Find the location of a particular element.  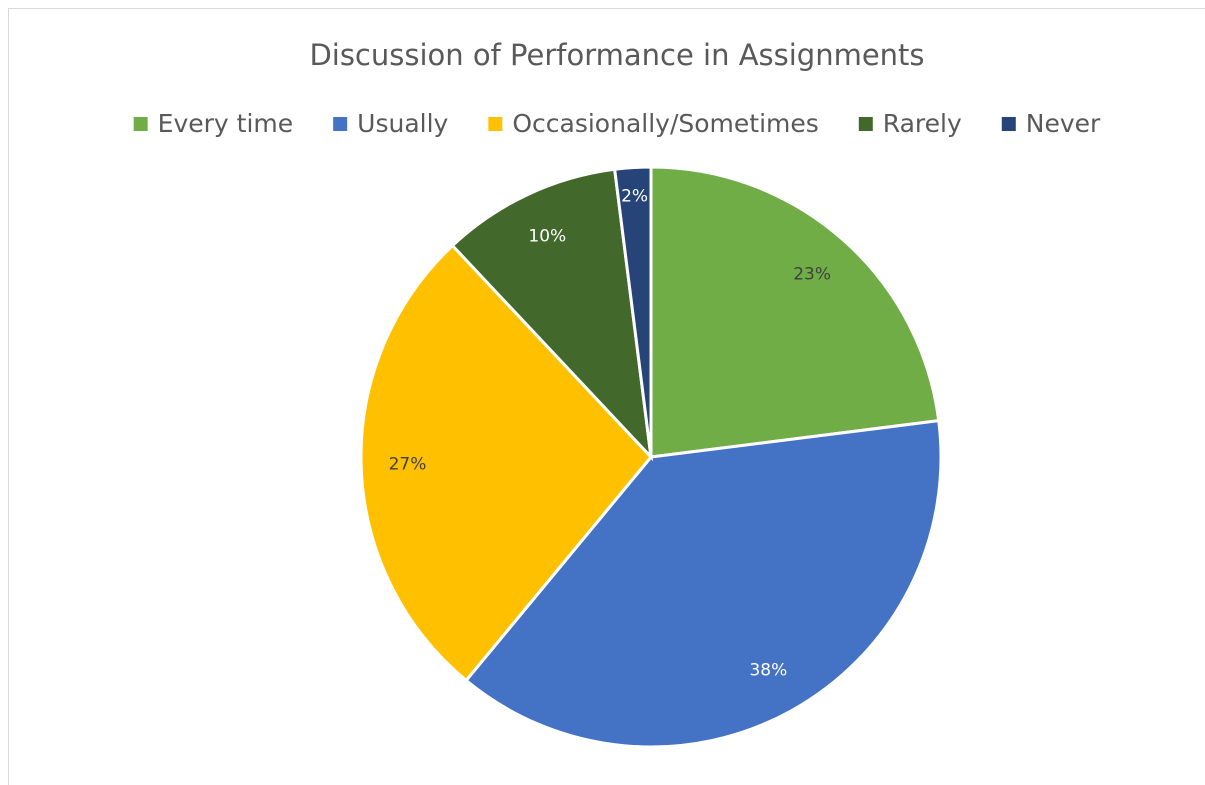

legend-label: Every time is located at coordinates (225, 123).